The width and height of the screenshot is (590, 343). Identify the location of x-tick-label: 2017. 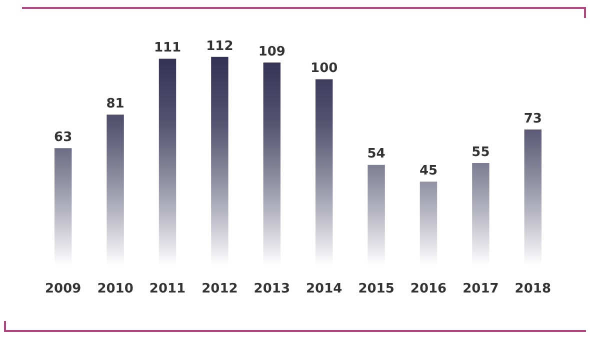
(480, 289).